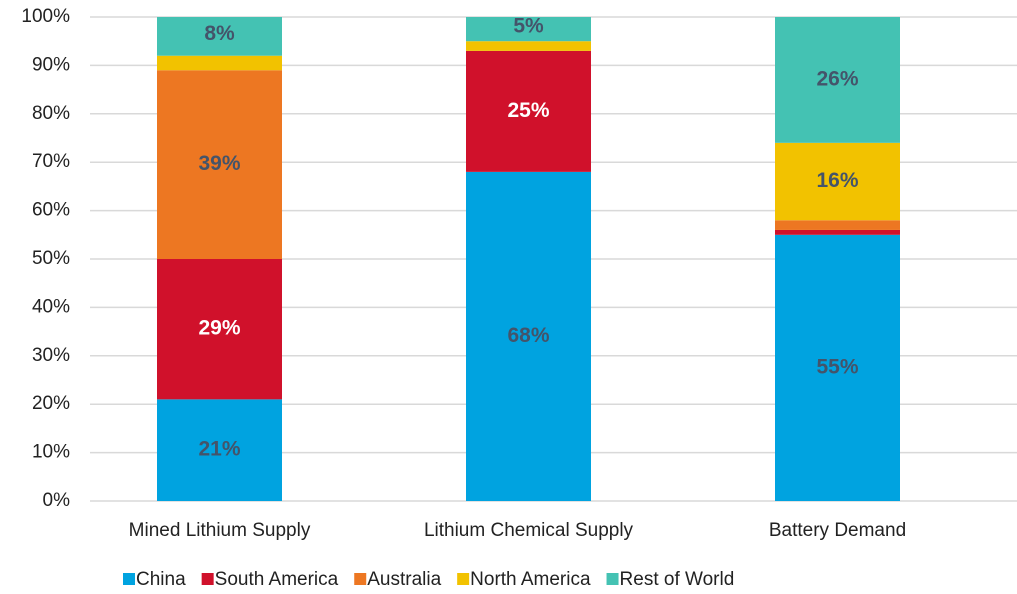  I want to click on value-label: 25%, so click(528, 110).